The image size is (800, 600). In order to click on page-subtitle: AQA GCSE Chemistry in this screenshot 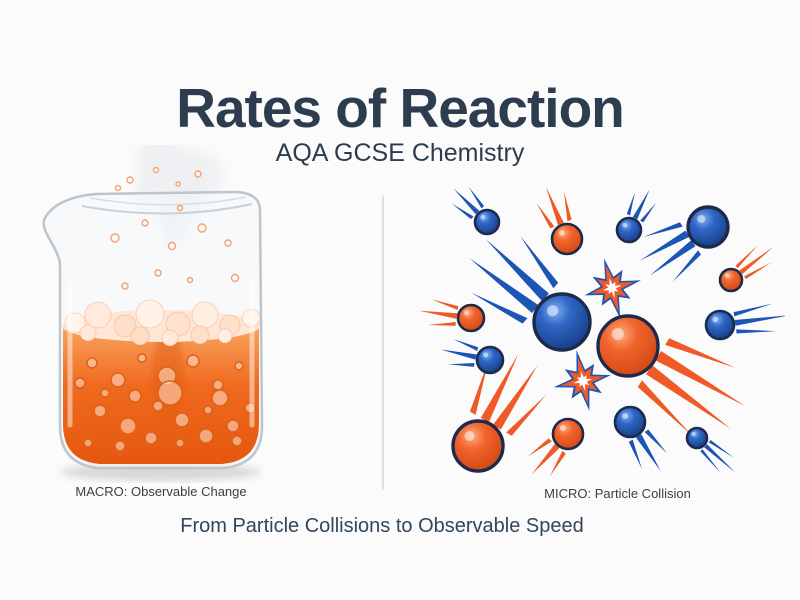, I will do `click(400, 153)`.